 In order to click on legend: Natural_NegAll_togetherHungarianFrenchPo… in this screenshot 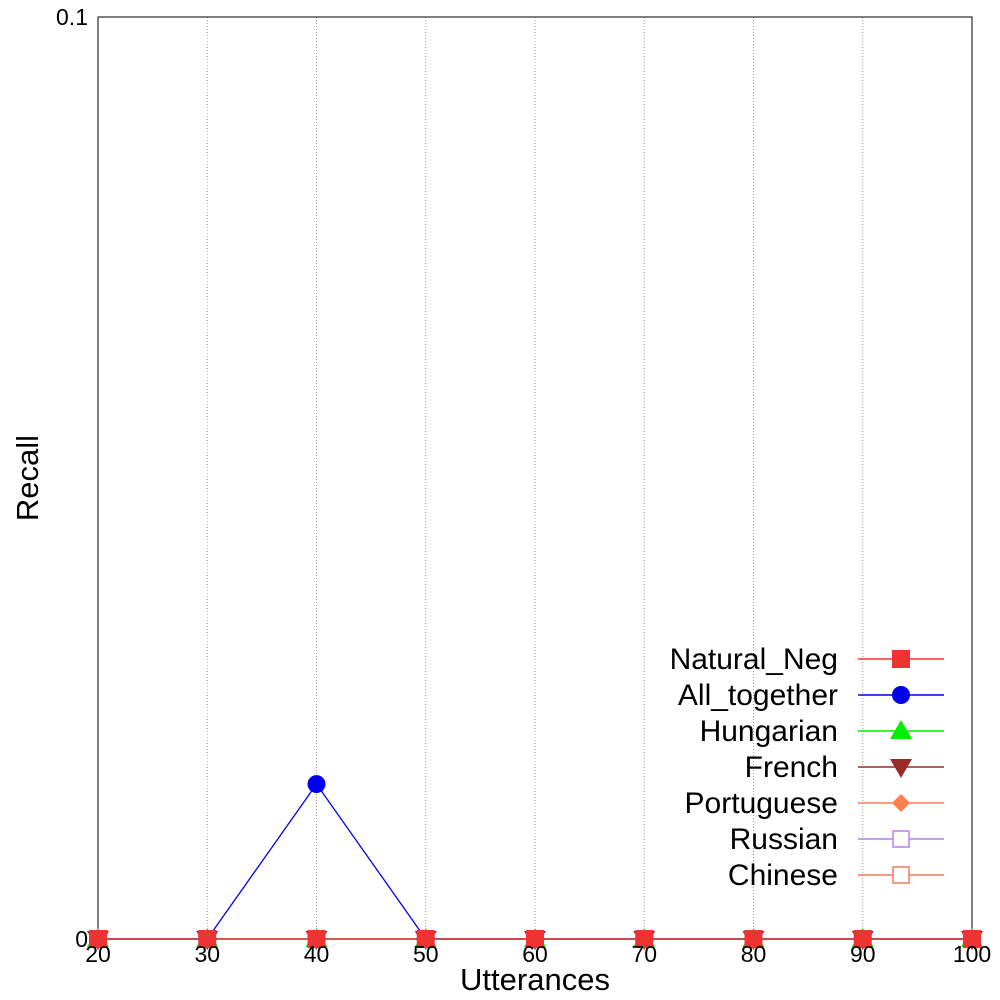, I will do `click(807, 767)`.